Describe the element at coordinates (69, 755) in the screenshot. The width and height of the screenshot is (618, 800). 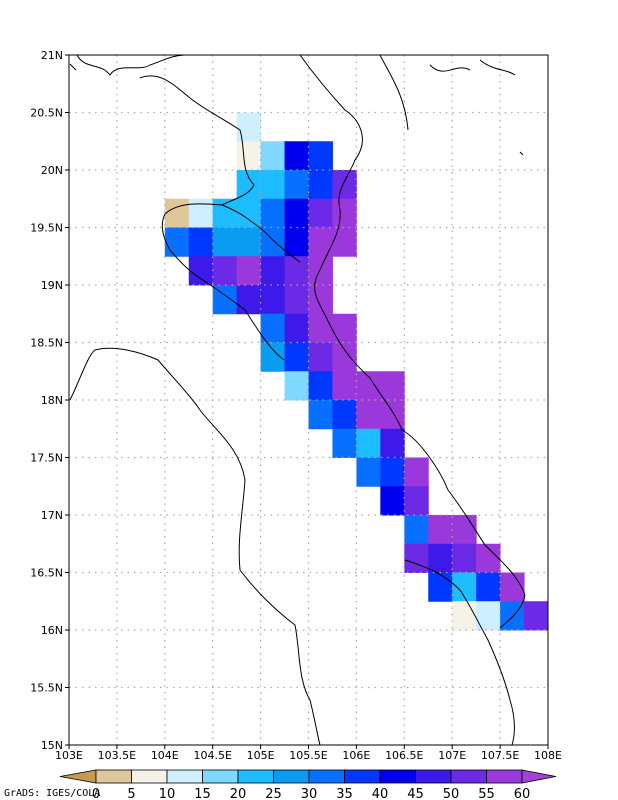
I see `lon-label: 103E` at that location.